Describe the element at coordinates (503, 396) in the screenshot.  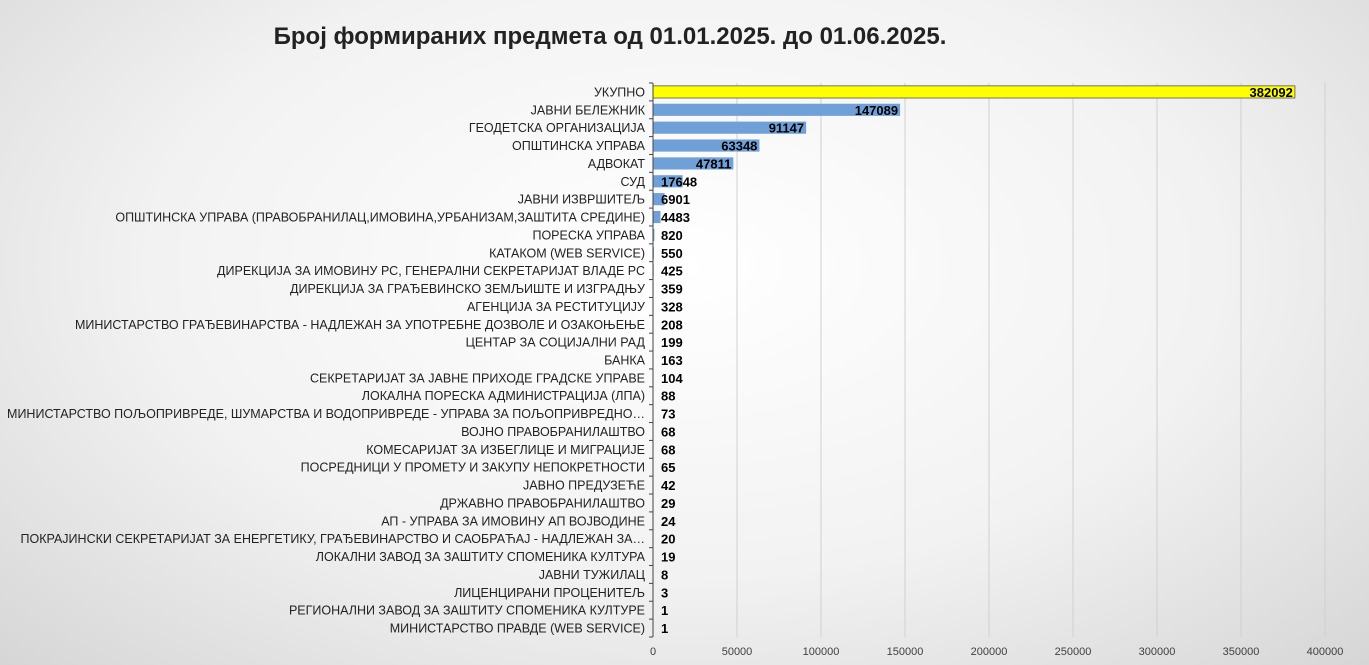
I see `category-label: ЛОКАЛНА ПОРЕСКА АДМИНИСТРАЦИЈА (ЛПА)` at that location.